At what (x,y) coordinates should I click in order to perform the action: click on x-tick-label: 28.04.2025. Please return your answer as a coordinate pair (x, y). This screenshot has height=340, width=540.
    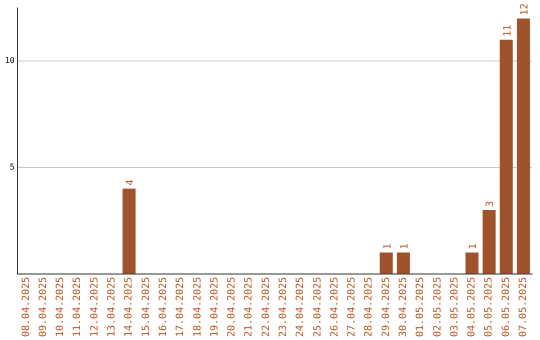
    Looking at the image, I should click on (369, 307).